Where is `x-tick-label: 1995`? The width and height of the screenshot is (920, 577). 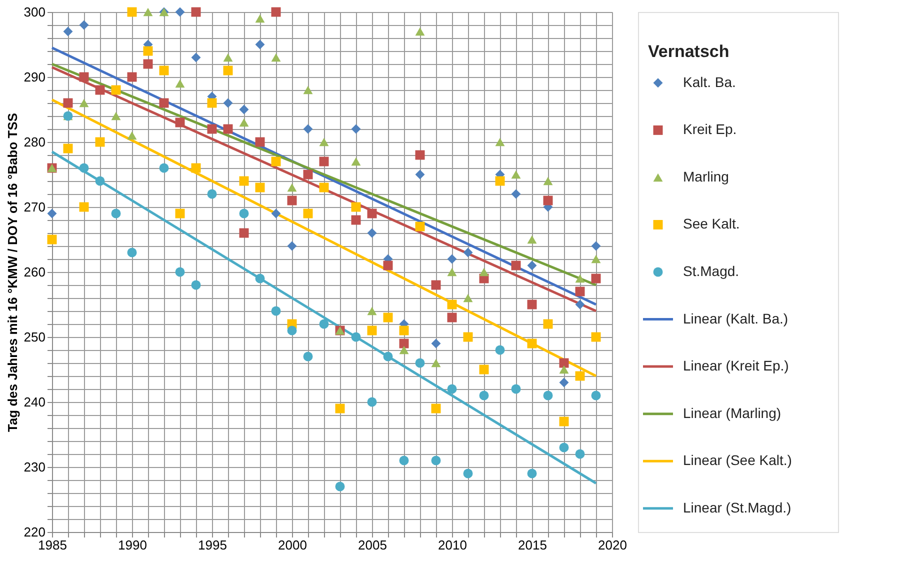 x-tick-label: 1995 is located at coordinates (212, 545).